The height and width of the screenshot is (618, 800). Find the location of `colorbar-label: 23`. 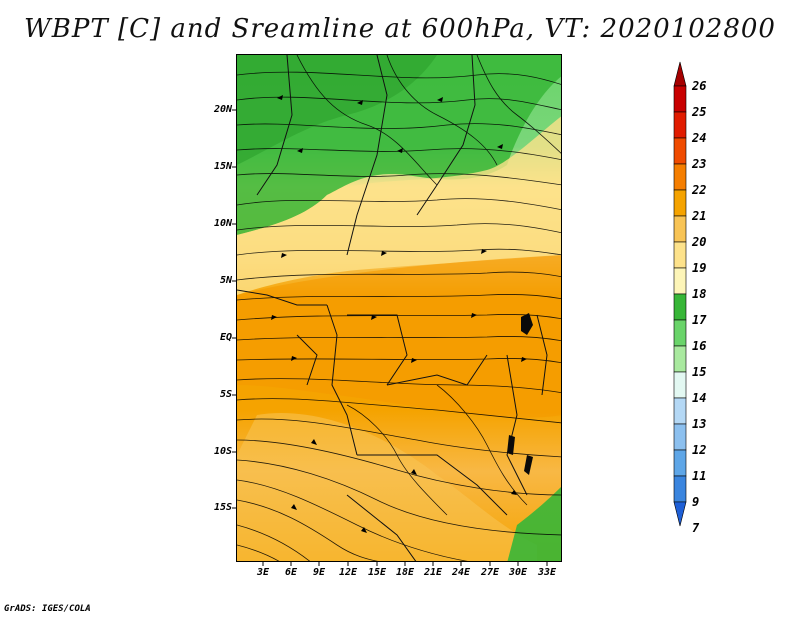

colorbar-label: 23 is located at coordinates (699, 164).